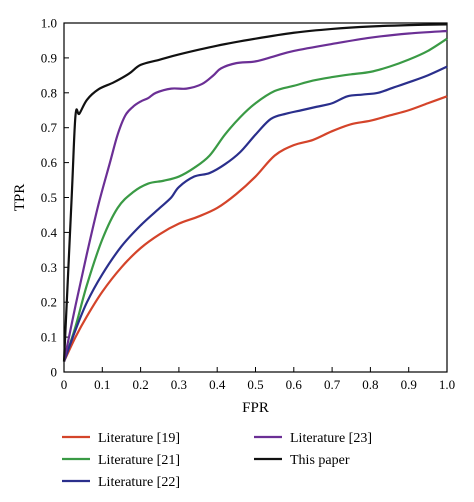  I want to click on legend-label: Literature [19], so click(139, 438).